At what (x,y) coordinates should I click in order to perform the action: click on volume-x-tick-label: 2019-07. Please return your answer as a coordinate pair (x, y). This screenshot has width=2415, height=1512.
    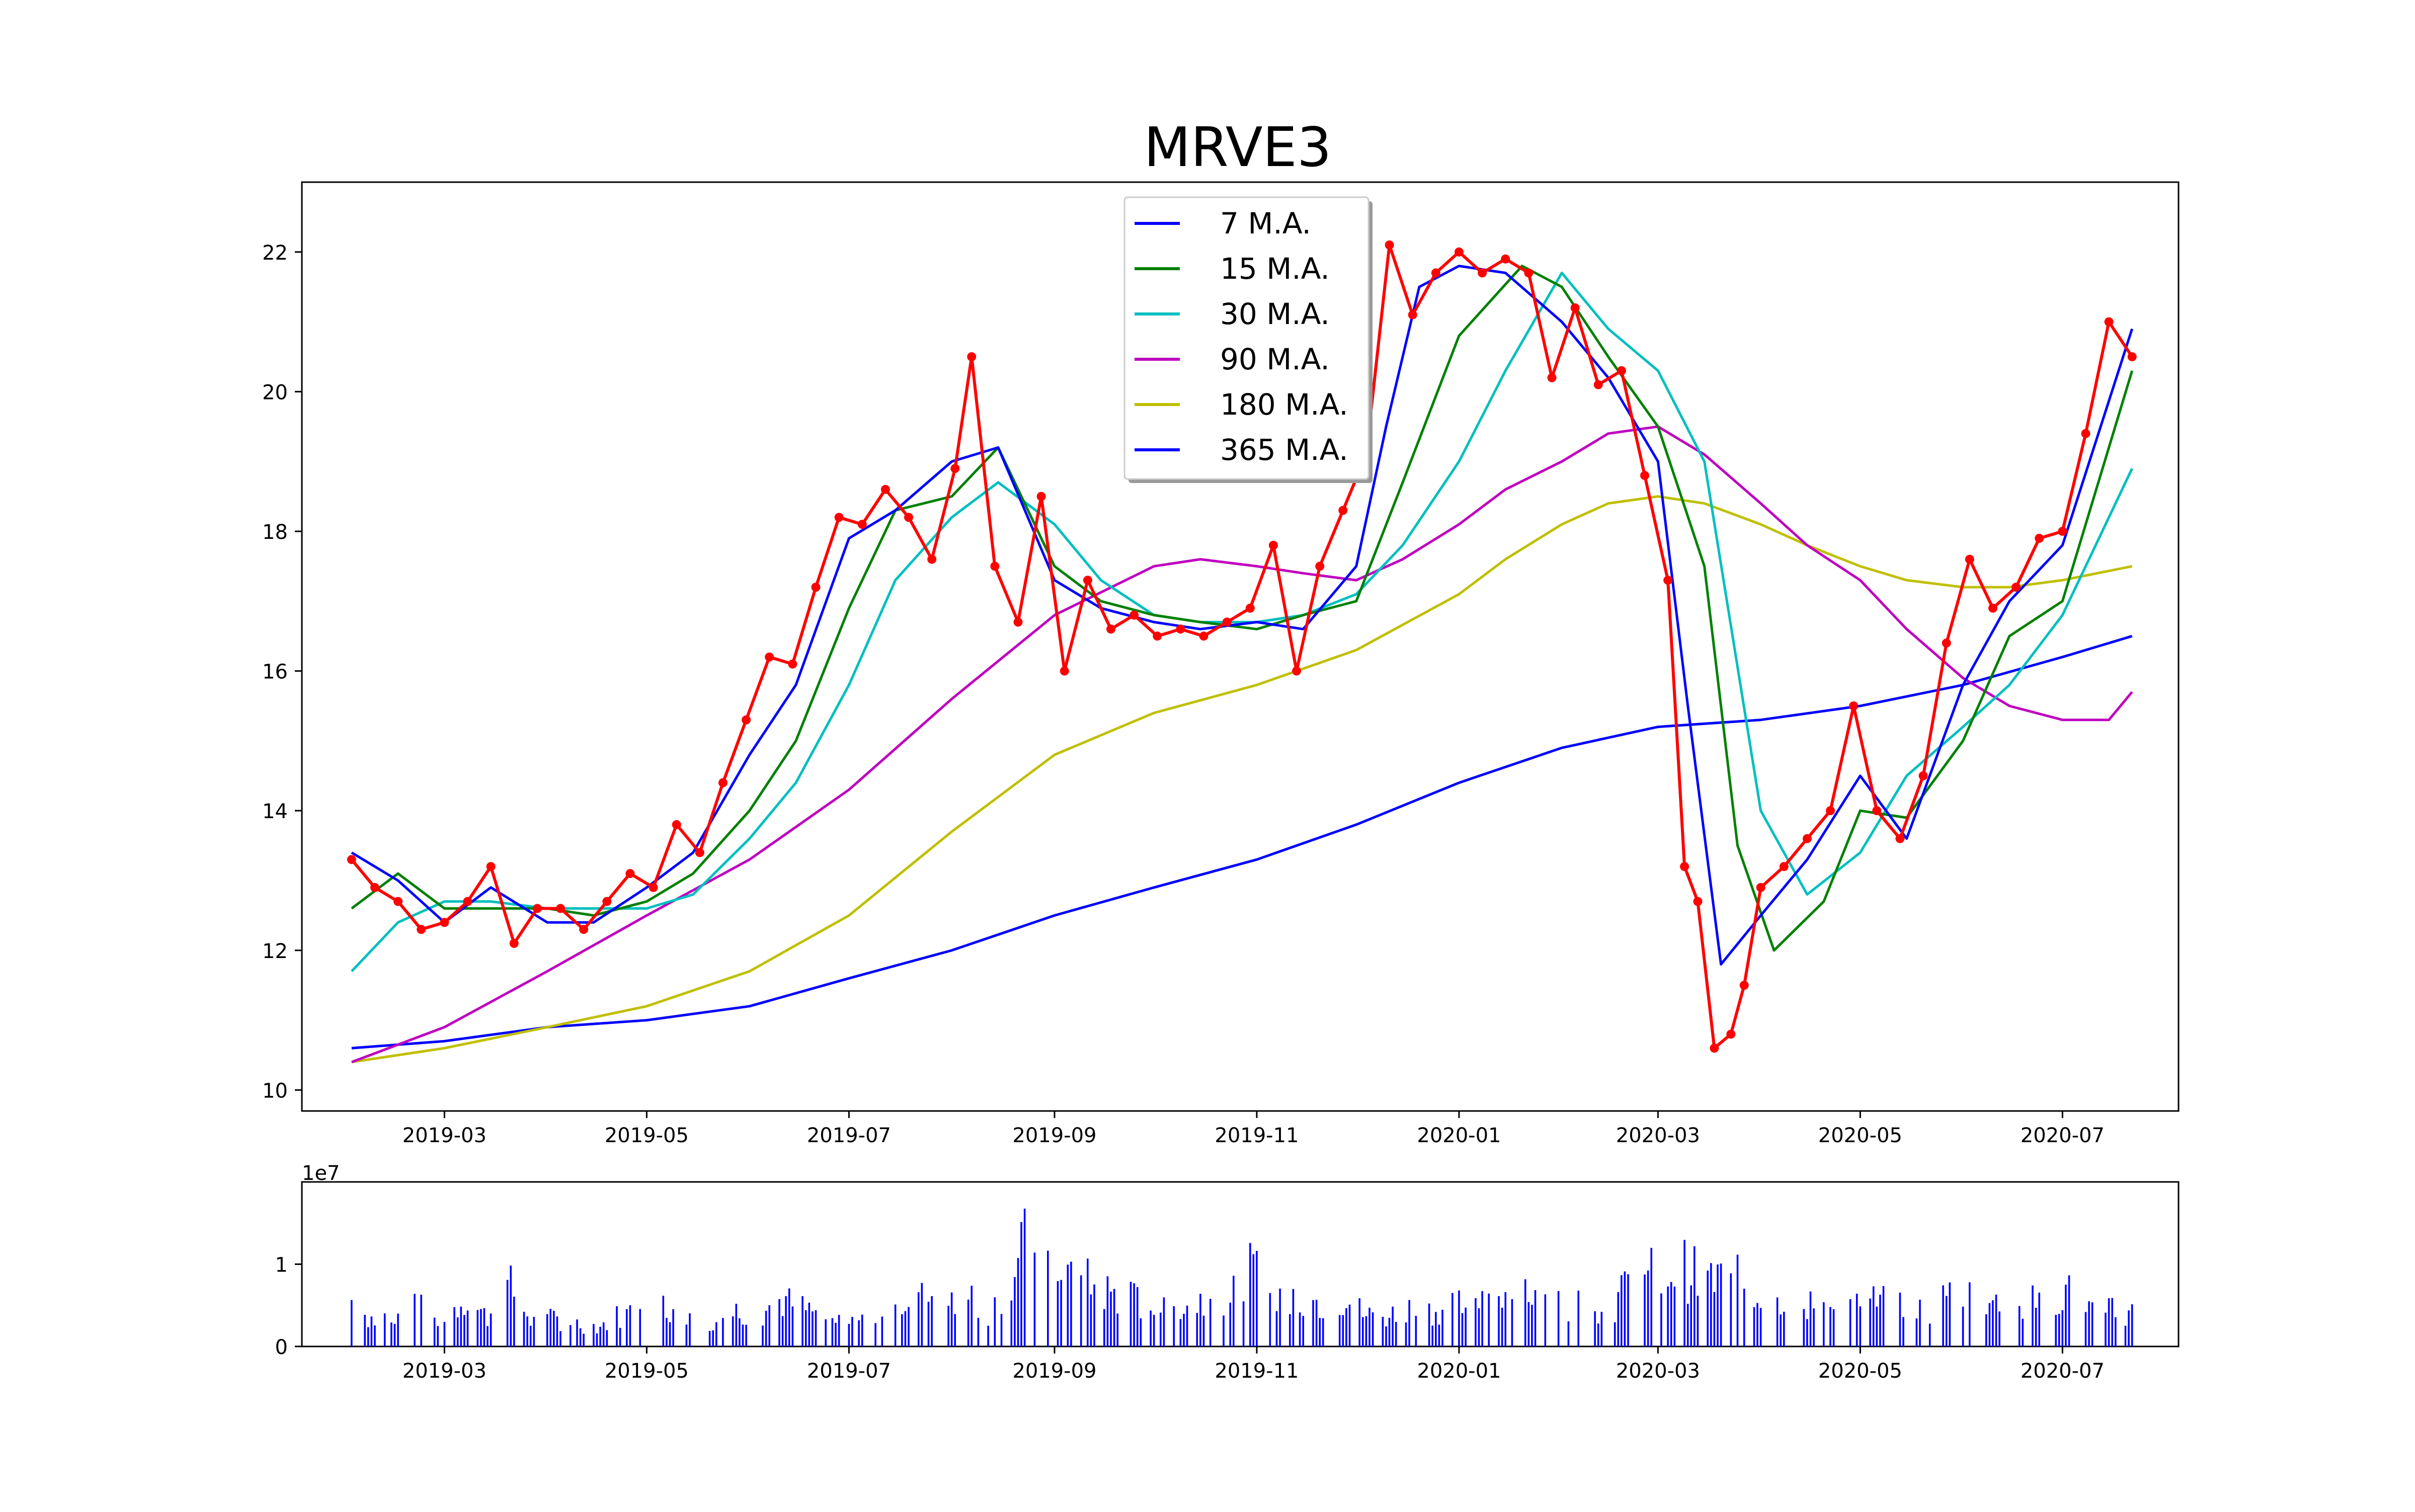
    Looking at the image, I should click on (849, 1371).